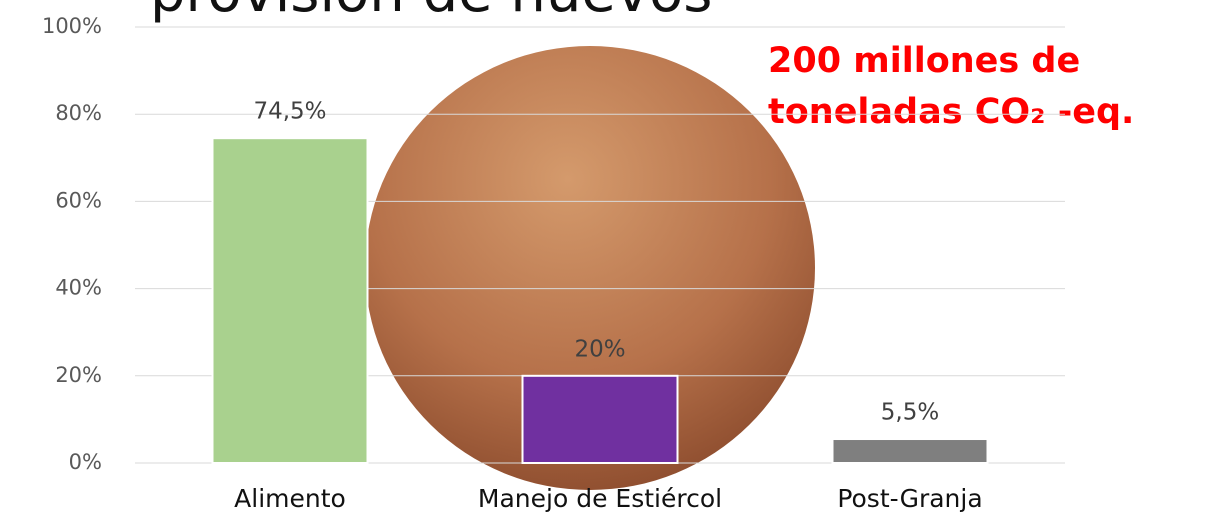  Describe the element at coordinates (290, 498) in the screenshot. I see `x-tick-label: Alimento` at that location.